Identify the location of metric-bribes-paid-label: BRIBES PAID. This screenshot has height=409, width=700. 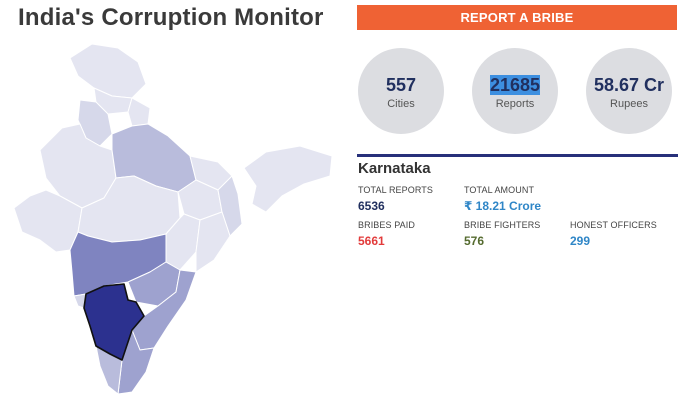
(386, 225).